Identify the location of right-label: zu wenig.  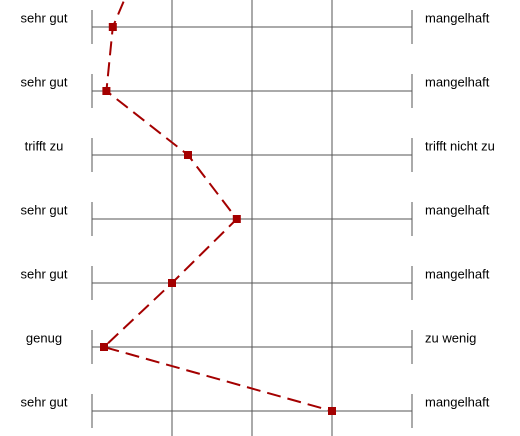
(450, 337).